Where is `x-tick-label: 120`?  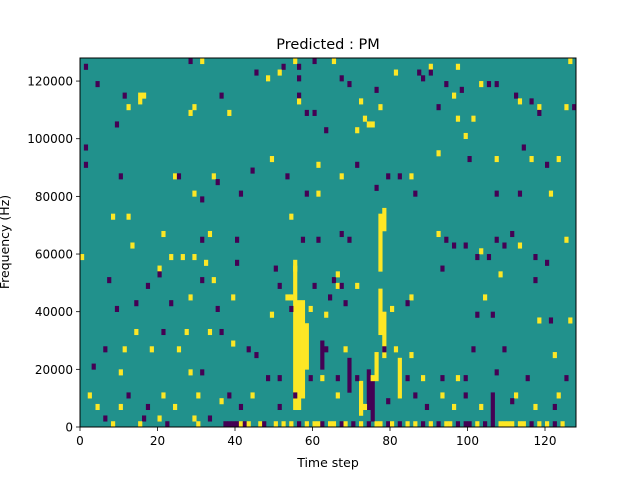 x-tick-label: 120 is located at coordinates (545, 441).